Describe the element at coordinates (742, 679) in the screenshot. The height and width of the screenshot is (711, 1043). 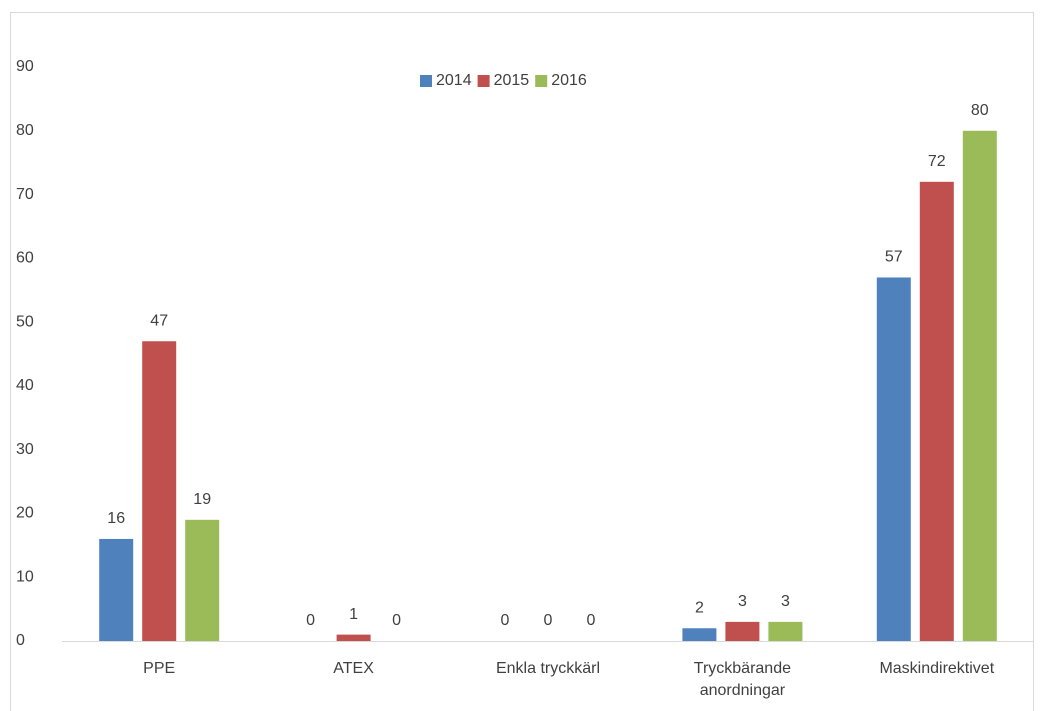
I see `x-tick-label: Tryckbärande anordningar` at that location.